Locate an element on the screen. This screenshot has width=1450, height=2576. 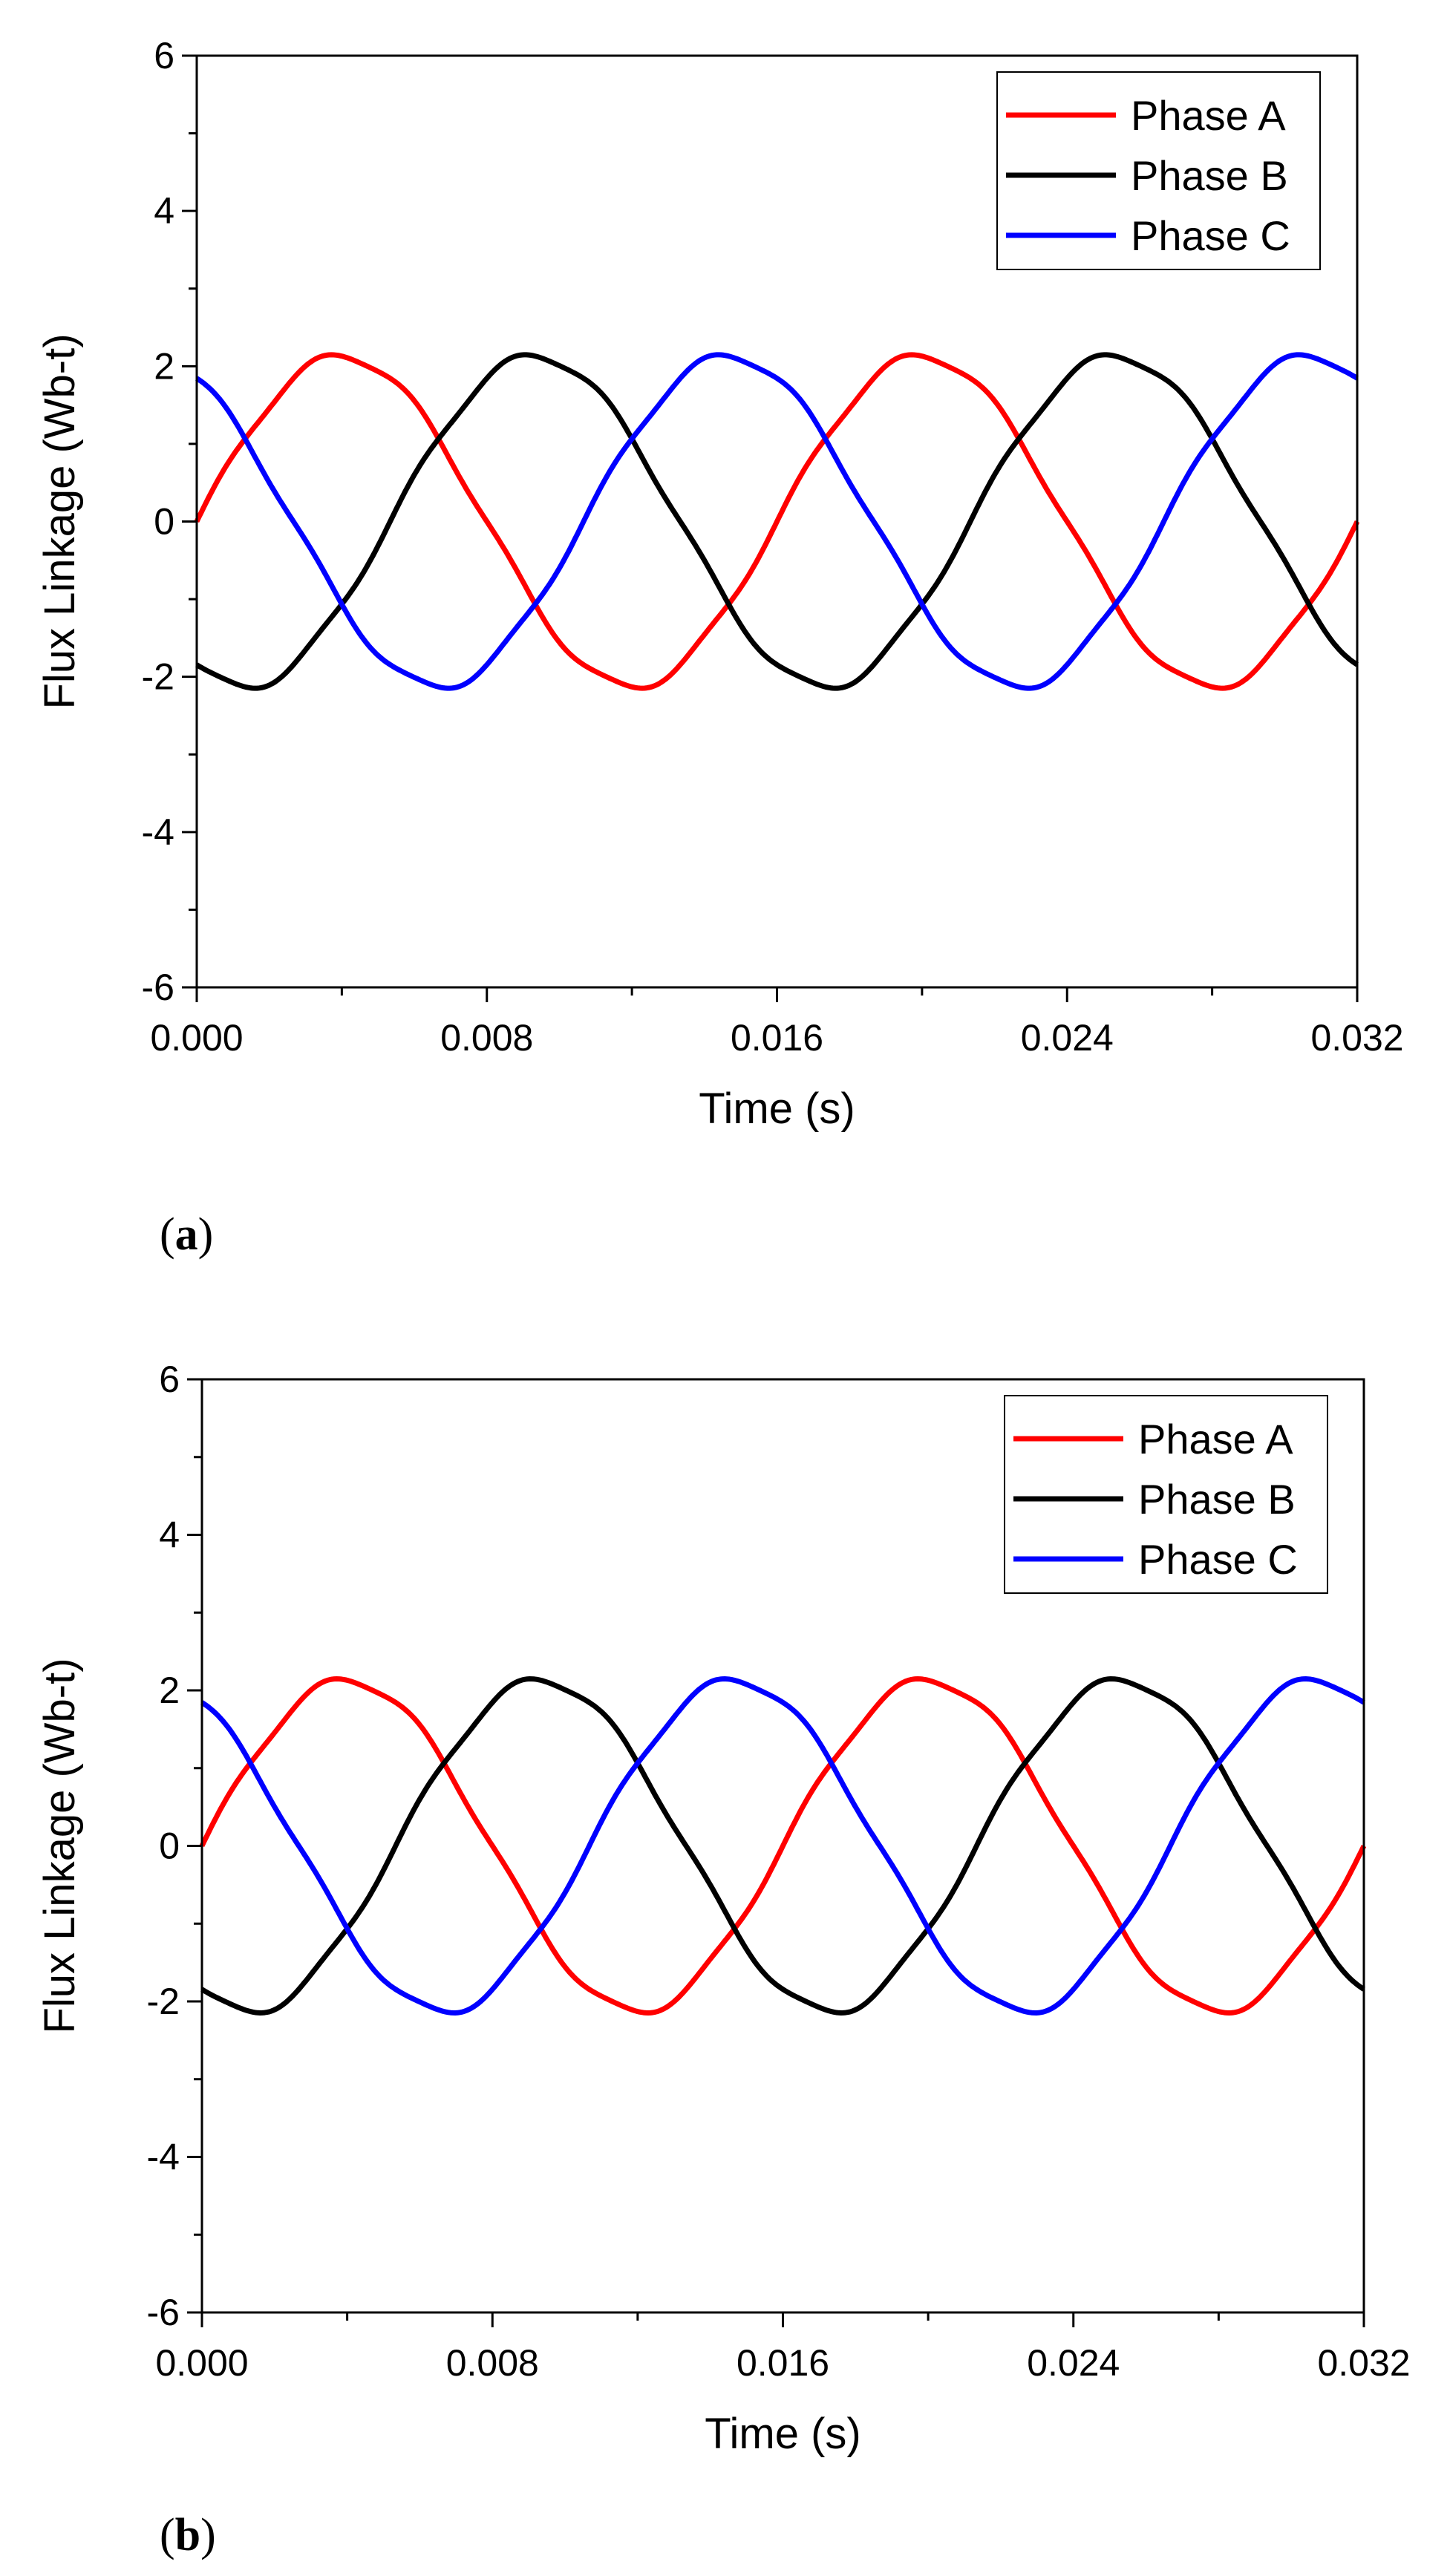
panel-label-letter: b is located at coordinates (187, 2535).